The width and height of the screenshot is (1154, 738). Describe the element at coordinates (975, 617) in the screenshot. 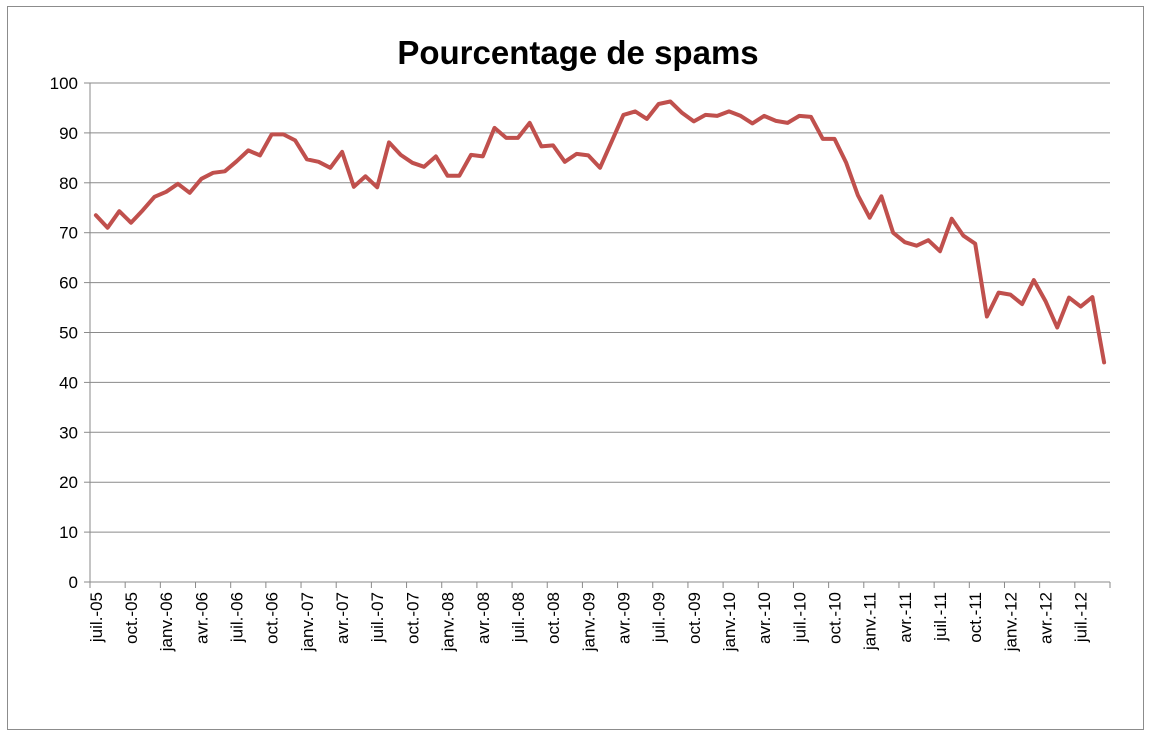

I see `x-tick-label: oct.-11` at that location.